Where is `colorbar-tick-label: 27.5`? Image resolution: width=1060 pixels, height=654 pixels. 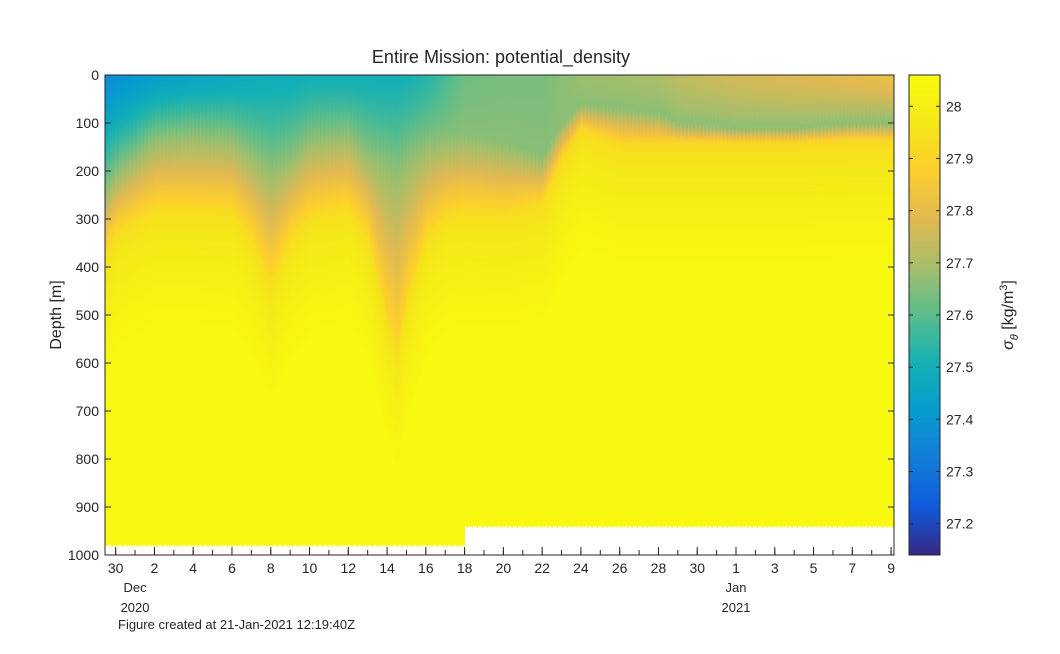
colorbar-tick-label: 27.5 is located at coordinates (959, 367).